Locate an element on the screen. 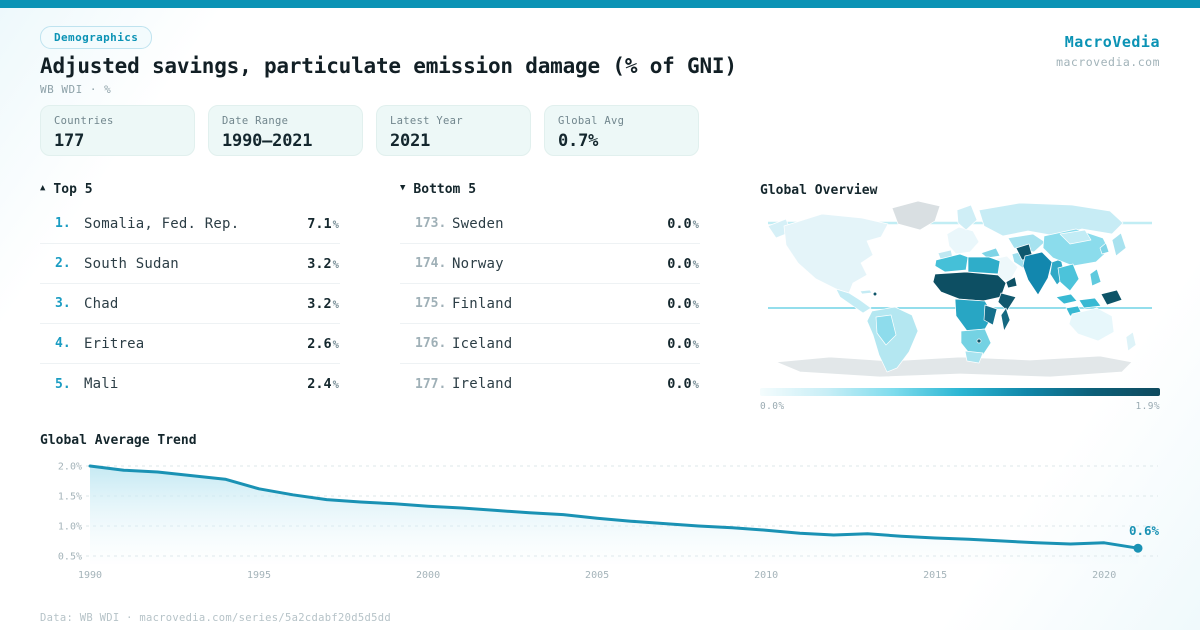  country-value: 2.6% is located at coordinates (323, 343).